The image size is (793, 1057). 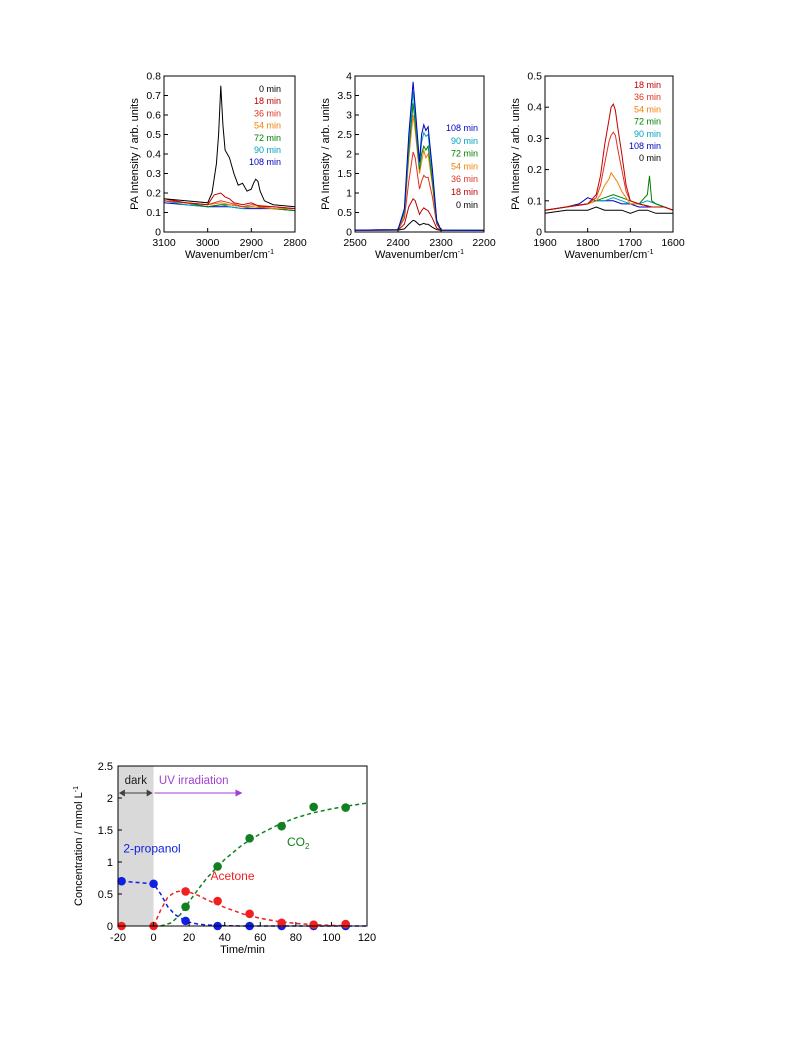 I want to click on dark-label: dark, so click(x=136, y=781).